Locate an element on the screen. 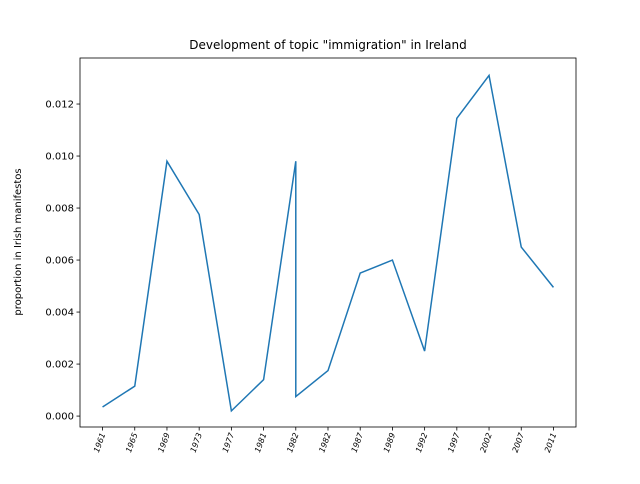 This screenshot has height=484, width=640. y-axis-label: proportion in Irish manifestos is located at coordinates (18, 241).